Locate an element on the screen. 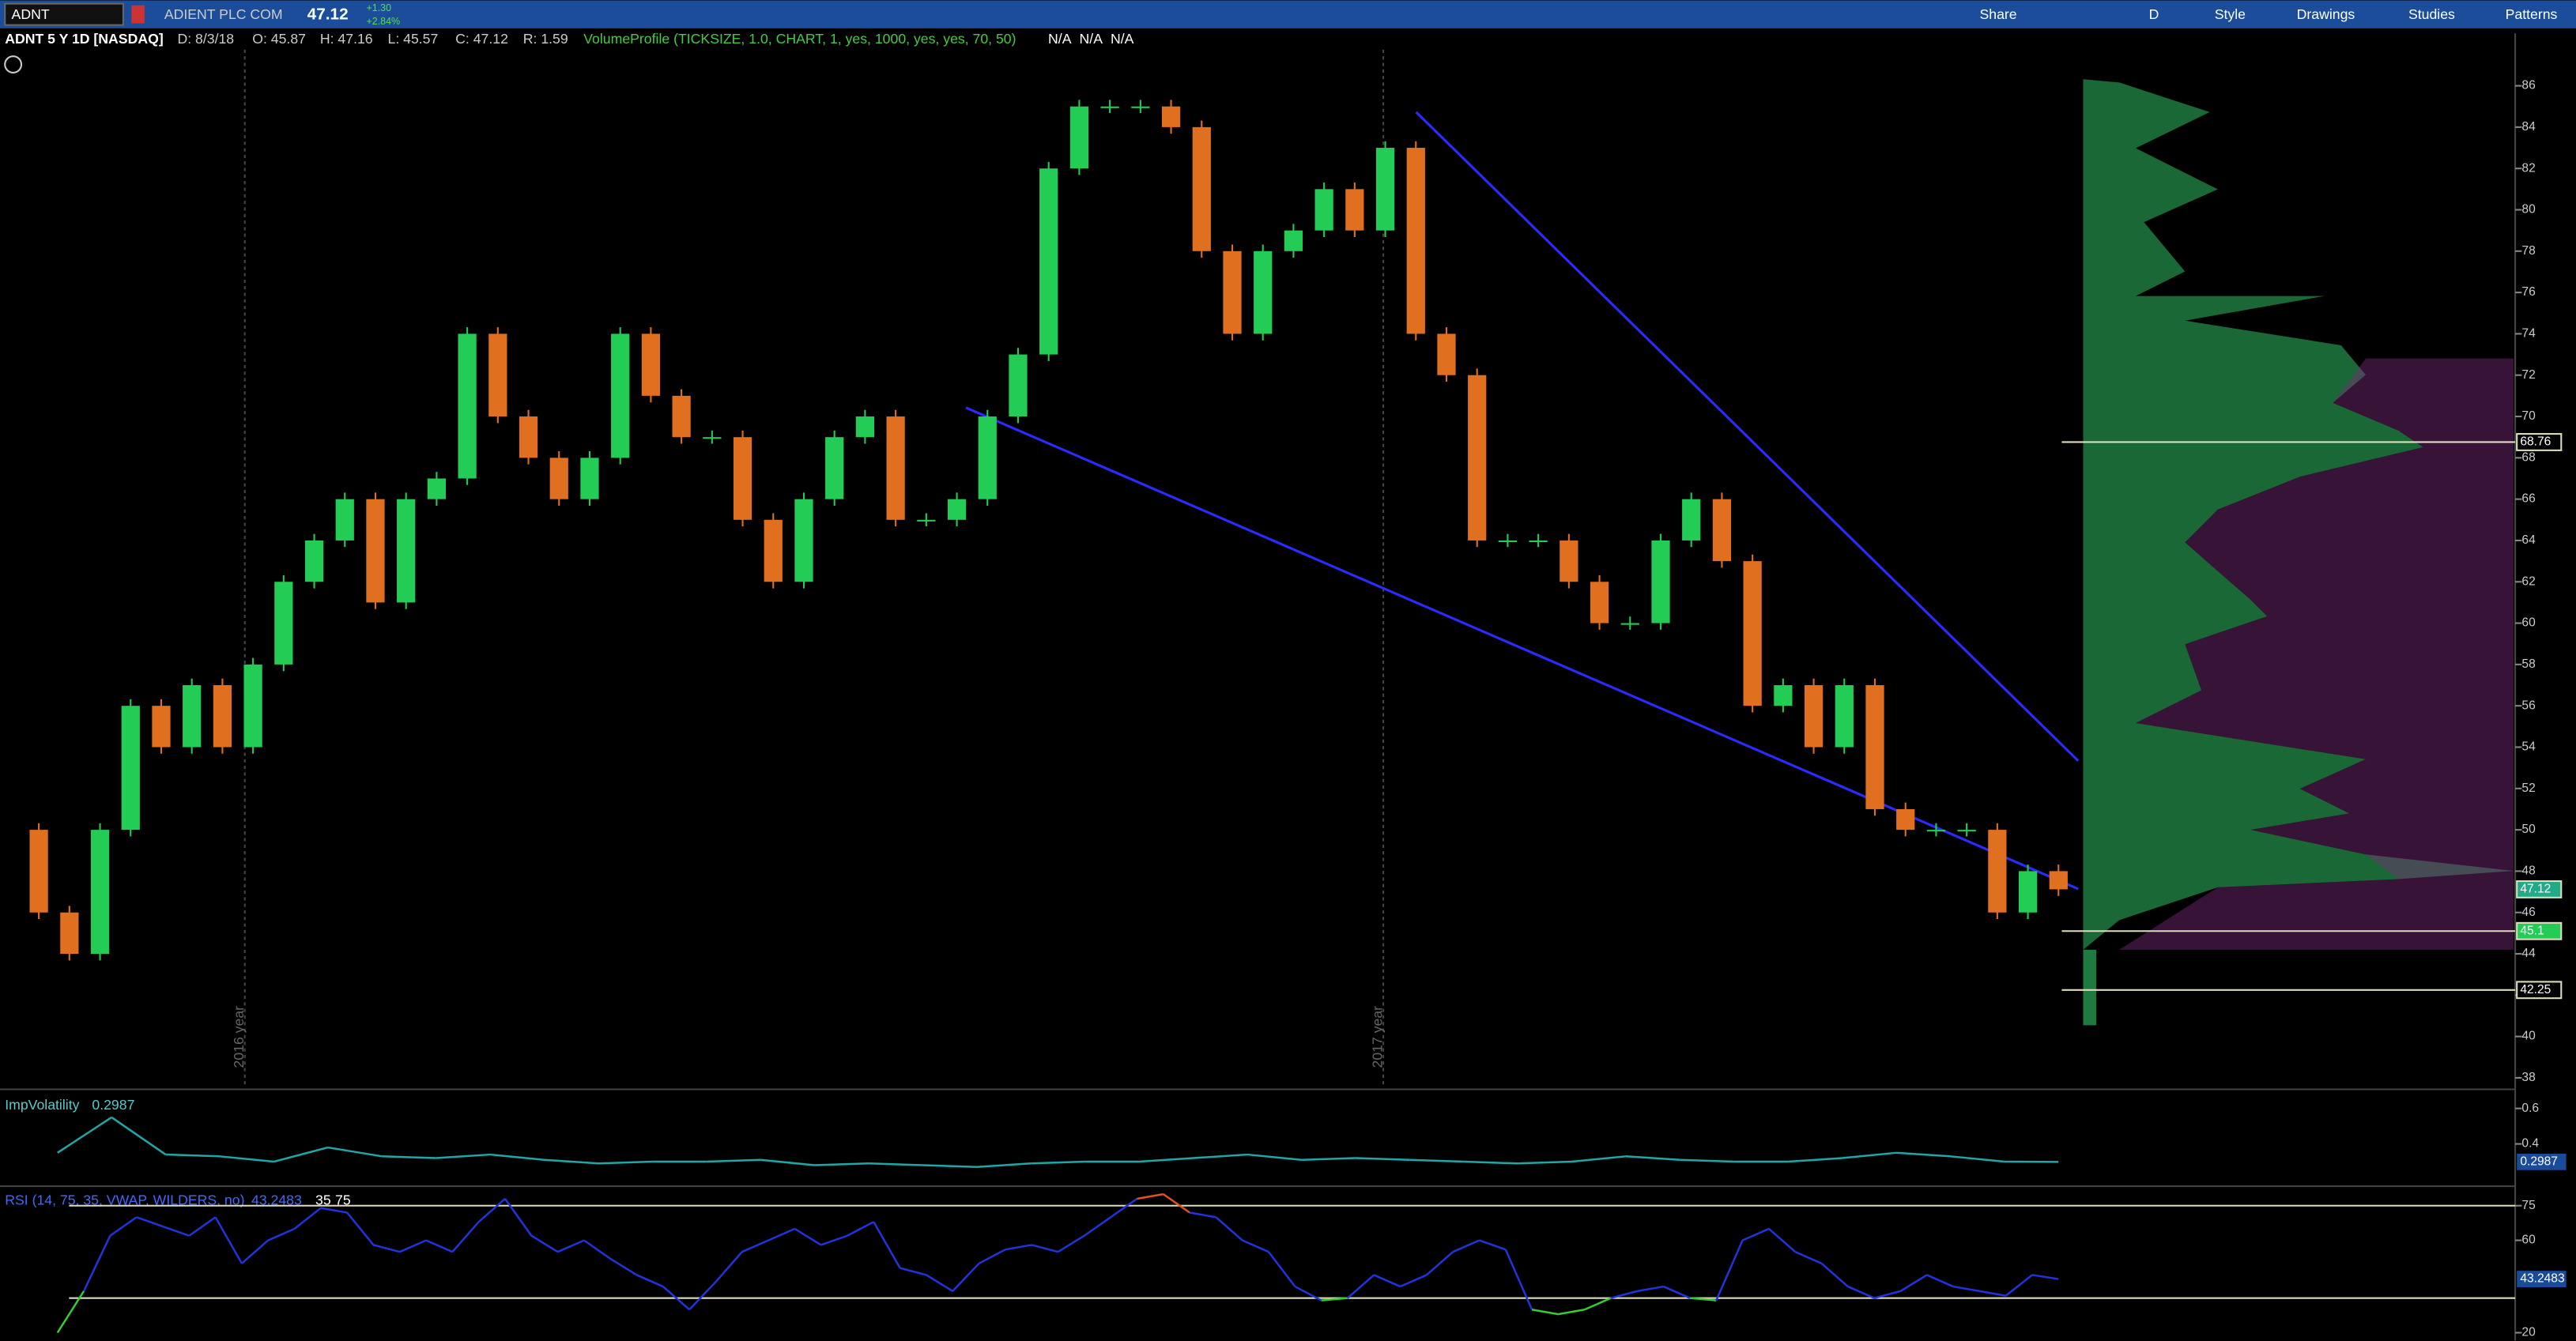  value-tag-label: 43.2483 is located at coordinates (2542, 1279).